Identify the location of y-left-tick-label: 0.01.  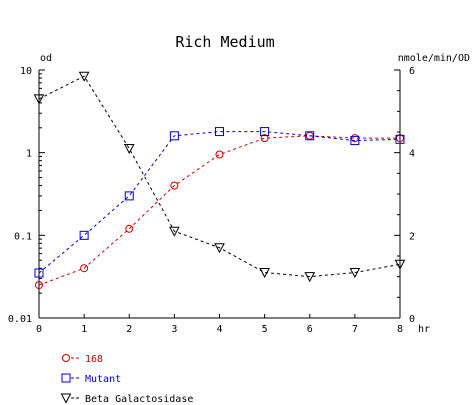
(20, 319).